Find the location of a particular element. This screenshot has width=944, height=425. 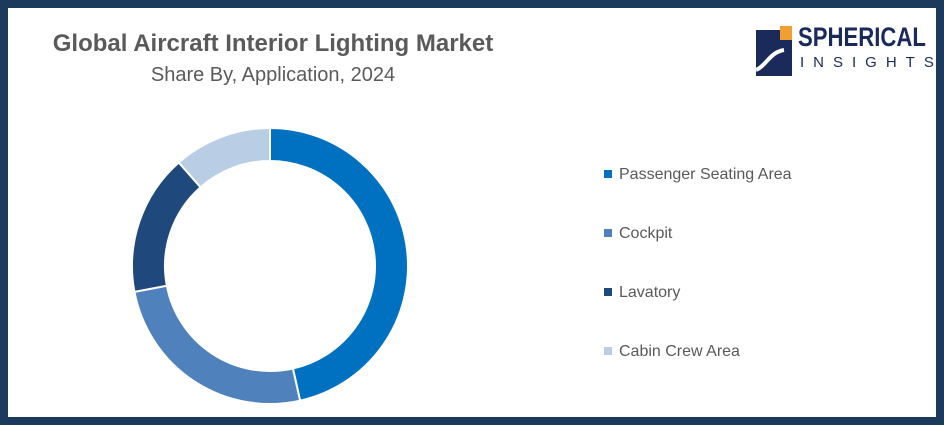

spherical-insights-logo: SPHERICAL INSIGHTS is located at coordinates (846, 49).